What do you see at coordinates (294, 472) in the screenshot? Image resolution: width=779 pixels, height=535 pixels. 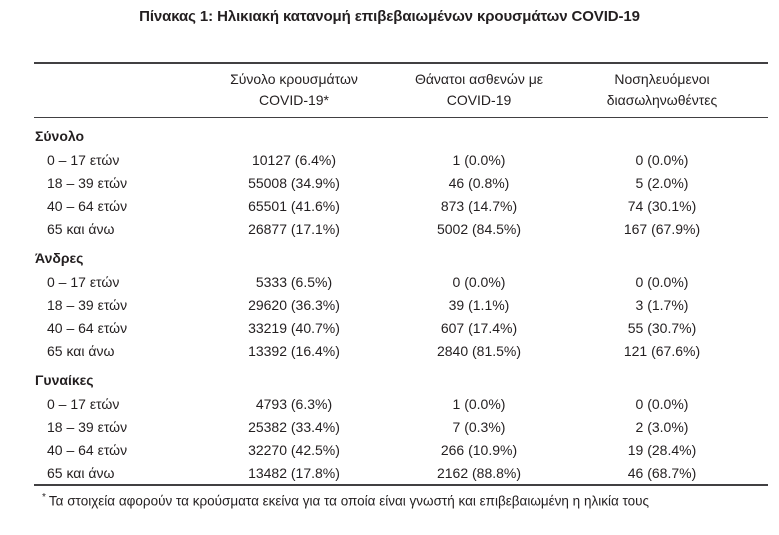 I see `cell-total-cases: 13482 (17.8%)` at bounding box center [294, 472].